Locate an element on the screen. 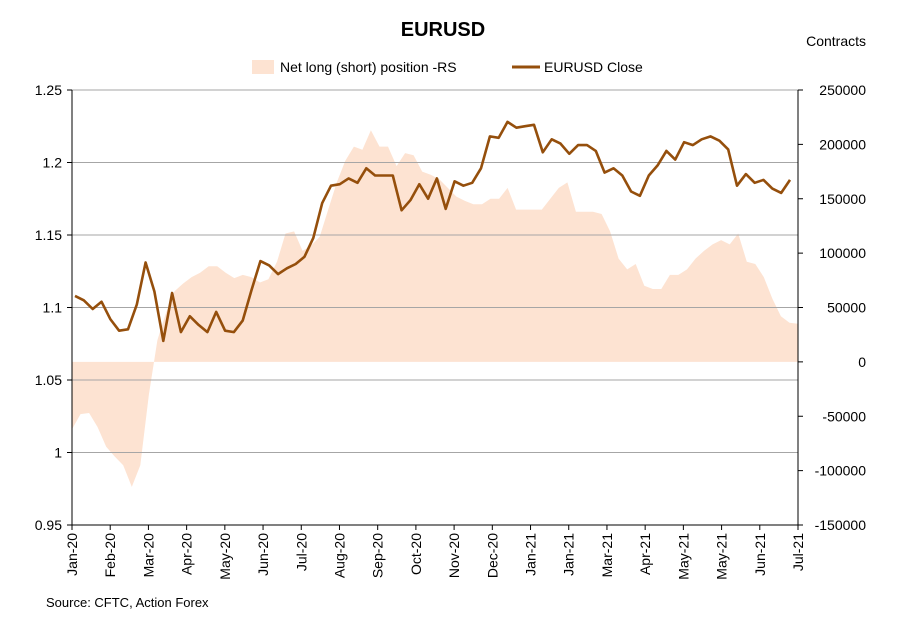 The width and height of the screenshot is (901, 627). chart-title: EURUSD is located at coordinates (443, 30).